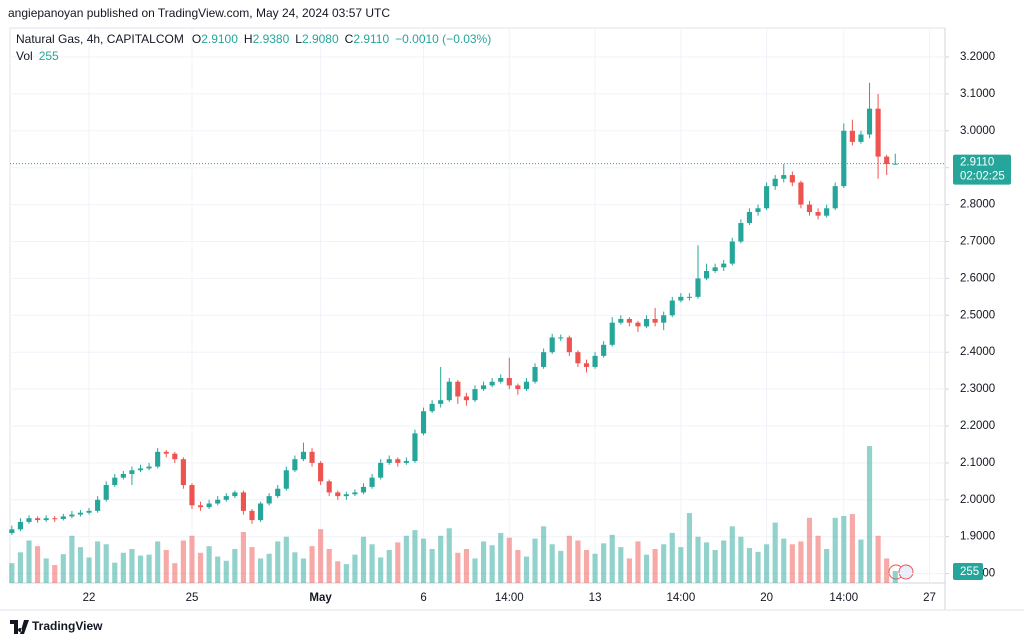 Image resolution: width=1024 pixels, height=643 pixels. I want to click on event-icons, so click(901, 572).